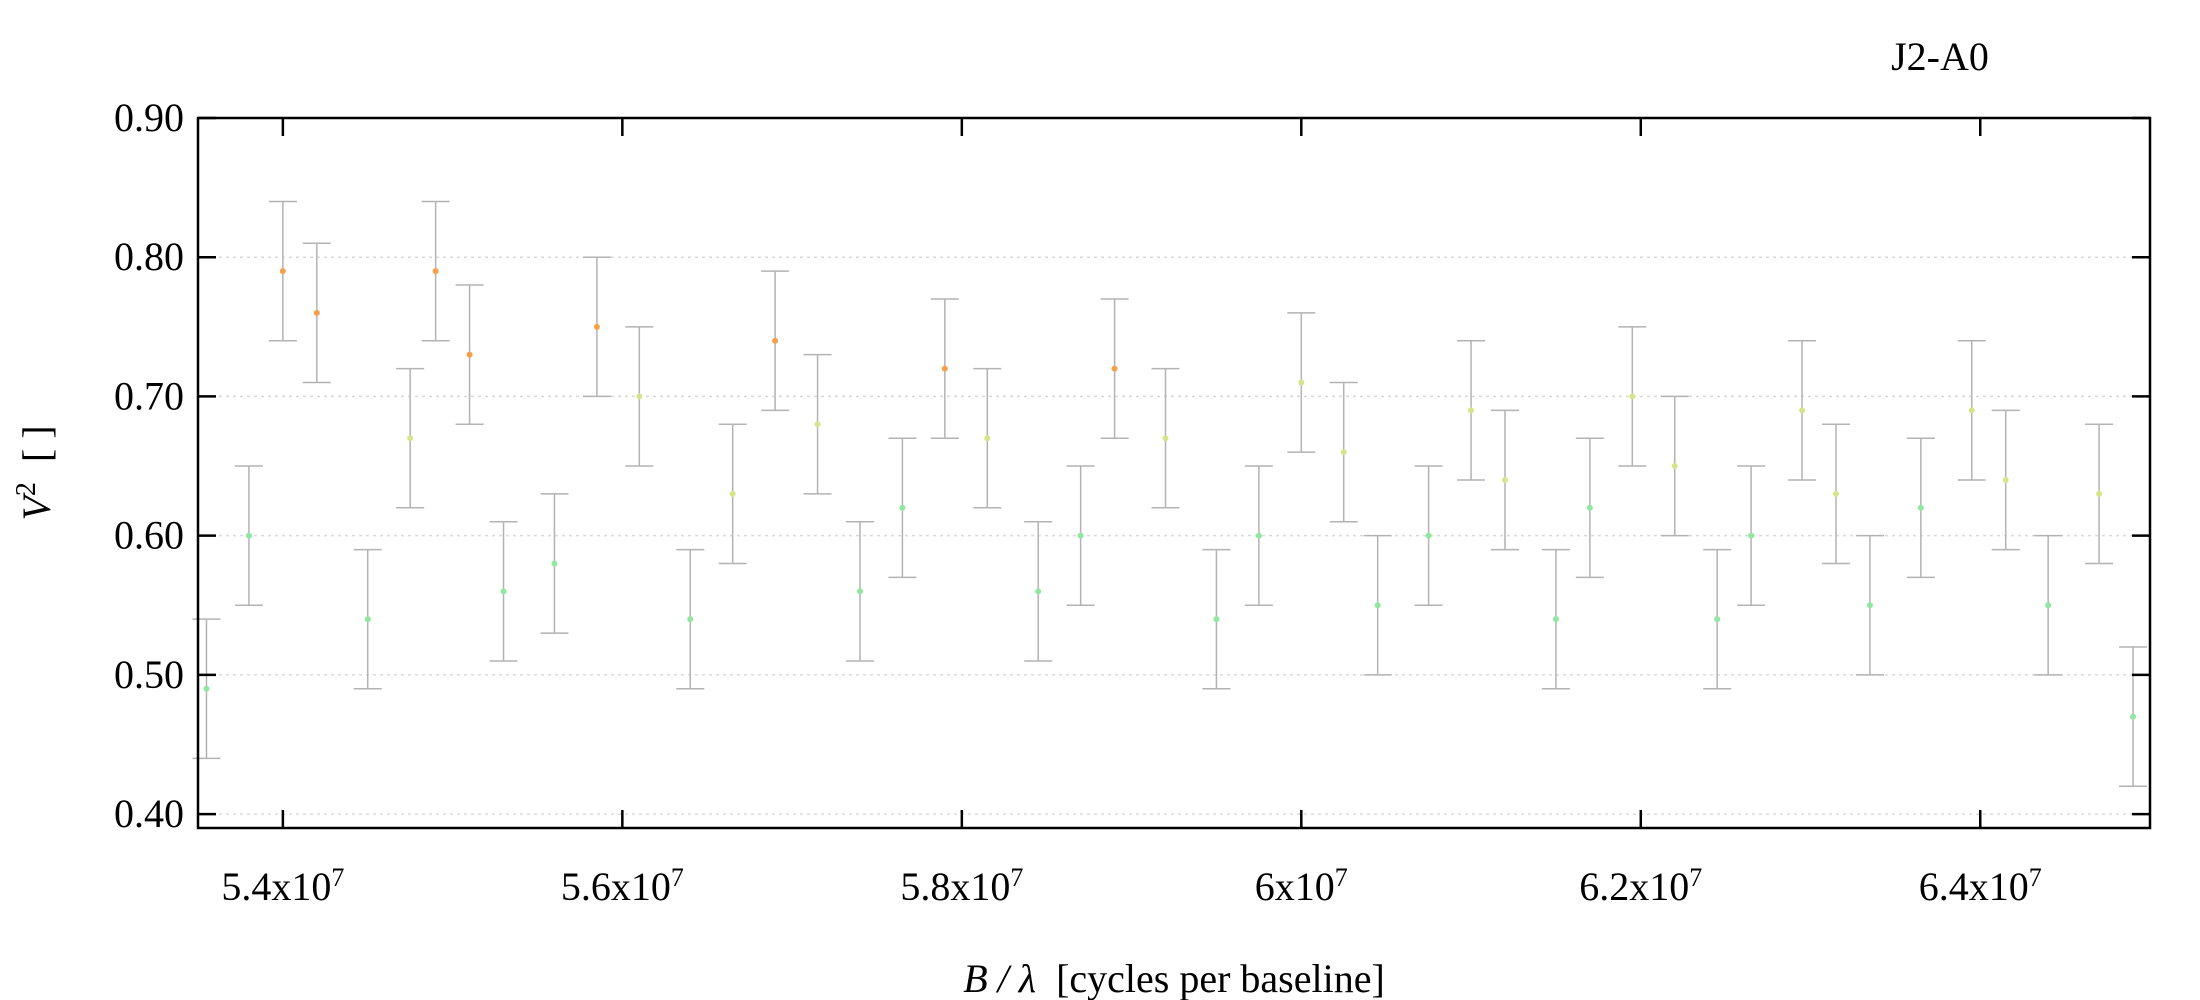  I want to click on x-axis-var: B / λ, so click(999, 978).